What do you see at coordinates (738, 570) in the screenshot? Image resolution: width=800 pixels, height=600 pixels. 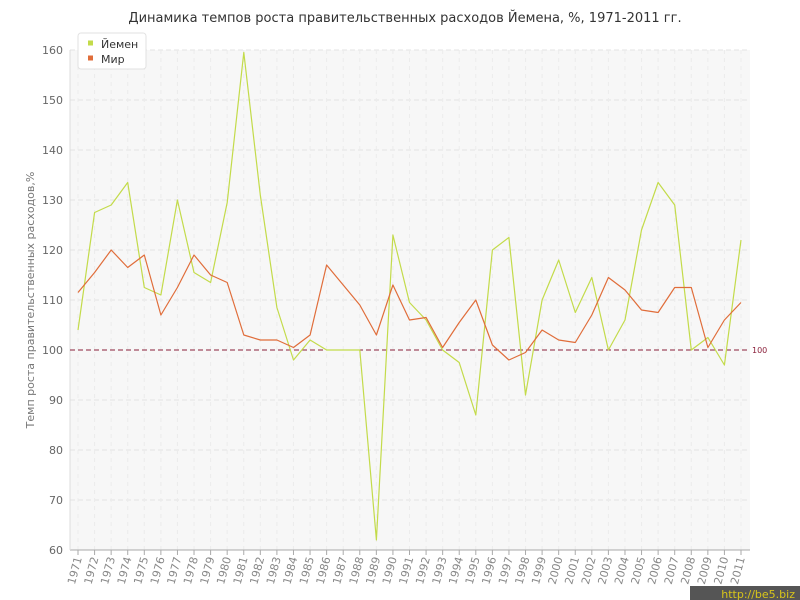 I see `x-tick-label: 2011` at bounding box center [738, 570].